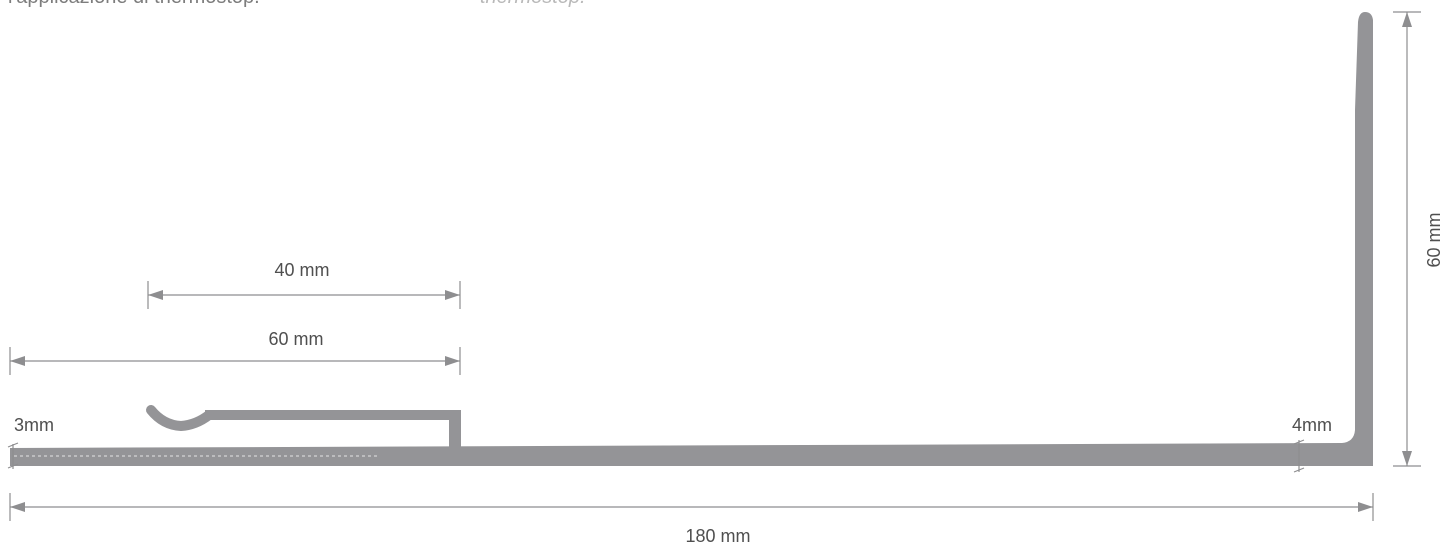 The width and height of the screenshot is (1443, 545). What do you see at coordinates (1365, 507) in the screenshot?
I see `dim180-arrow-right` at bounding box center [1365, 507].